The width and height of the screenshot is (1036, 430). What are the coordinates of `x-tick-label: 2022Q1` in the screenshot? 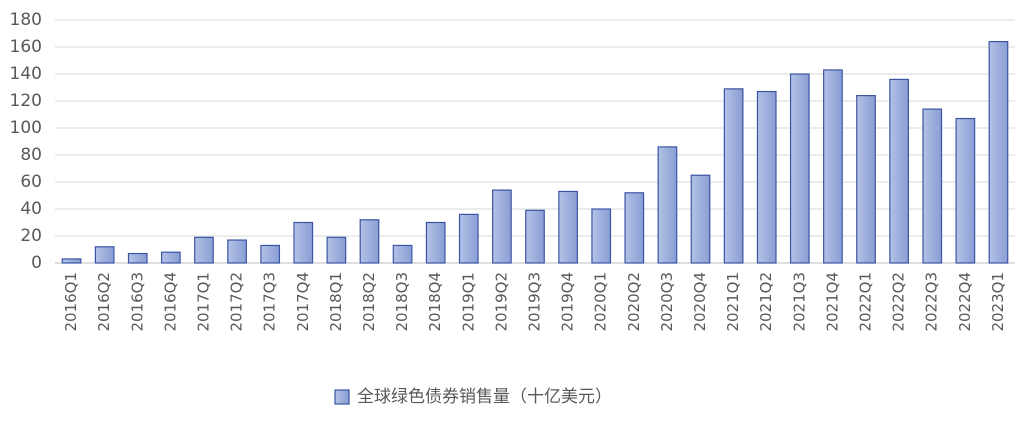 It's located at (866, 302).